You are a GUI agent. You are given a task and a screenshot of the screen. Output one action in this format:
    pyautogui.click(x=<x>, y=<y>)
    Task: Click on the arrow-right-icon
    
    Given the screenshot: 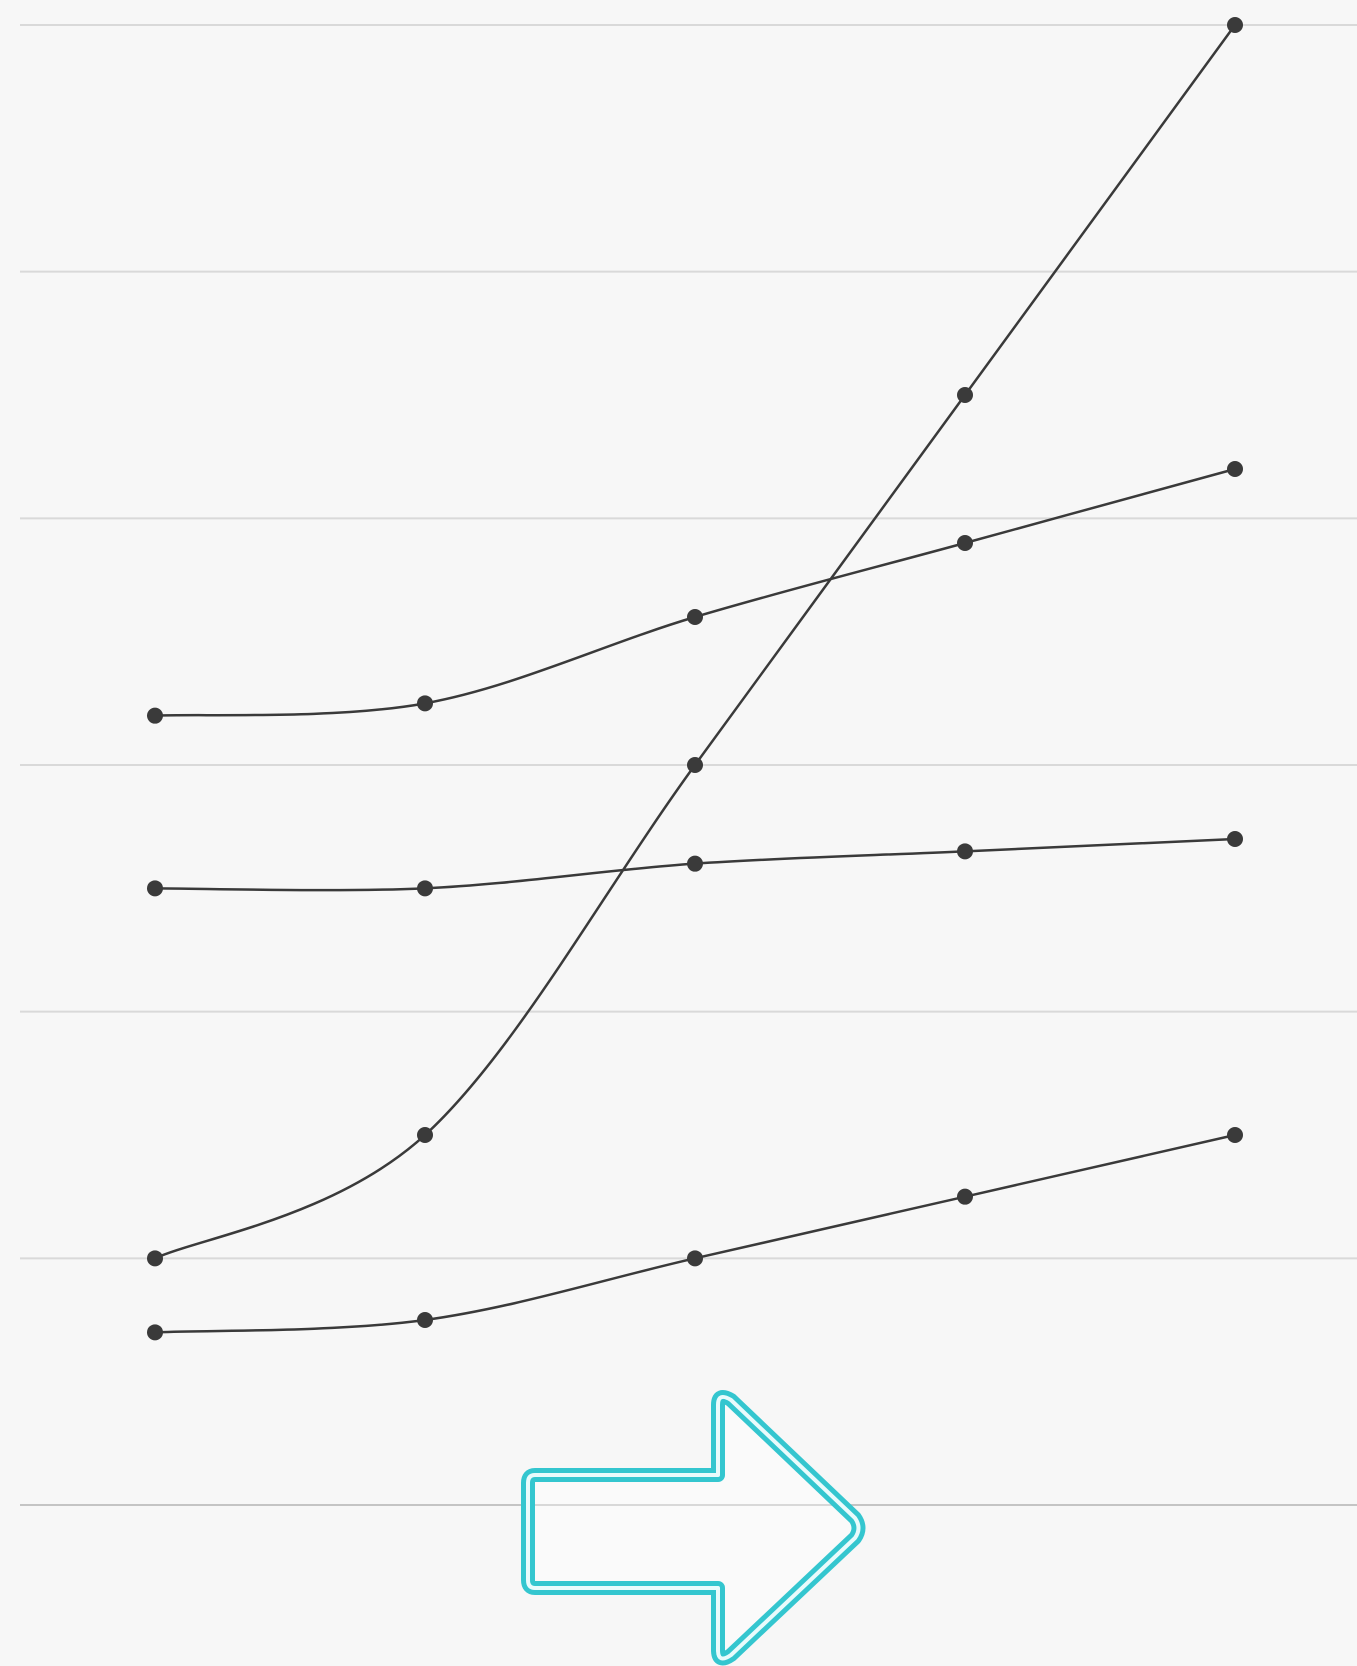 What is the action you would take?
    pyautogui.click(x=693, y=1528)
    